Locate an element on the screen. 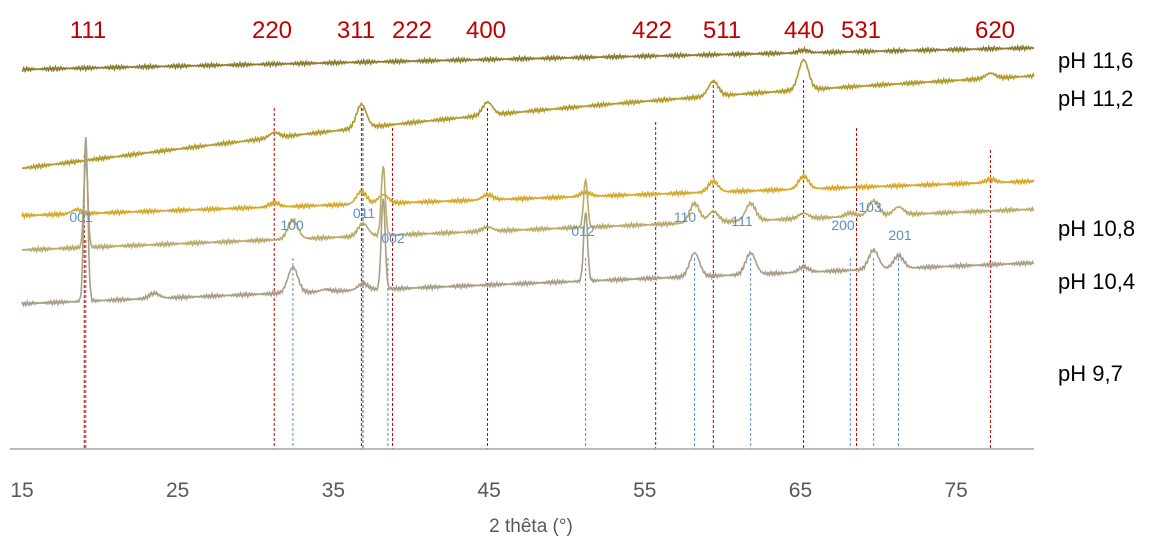  red-peak-label-440: 440 is located at coordinates (804, 30).